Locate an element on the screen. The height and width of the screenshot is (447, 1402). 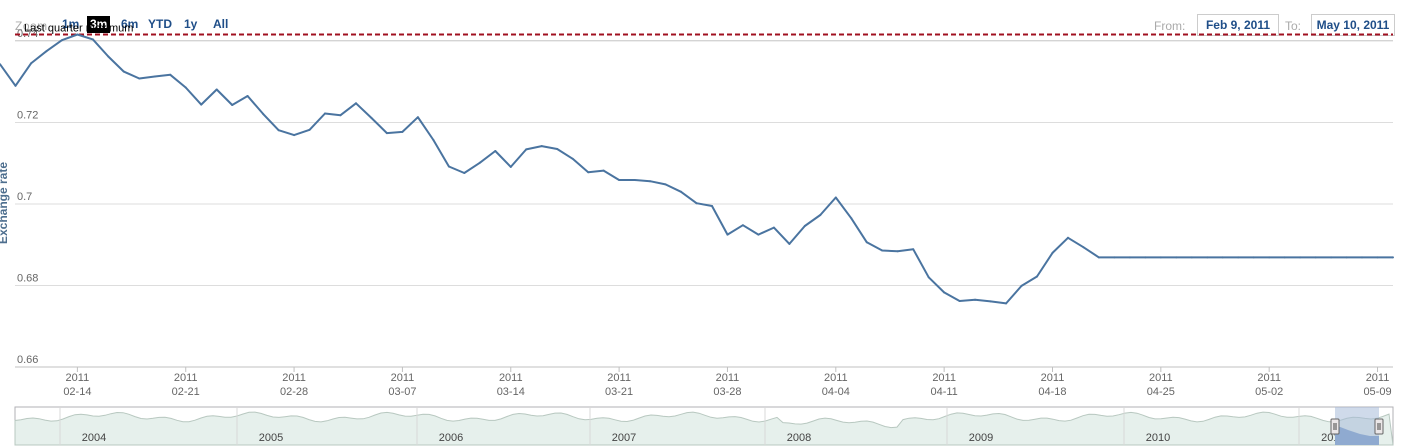
zoom-button-3m: 3m is located at coordinates (99, 24).